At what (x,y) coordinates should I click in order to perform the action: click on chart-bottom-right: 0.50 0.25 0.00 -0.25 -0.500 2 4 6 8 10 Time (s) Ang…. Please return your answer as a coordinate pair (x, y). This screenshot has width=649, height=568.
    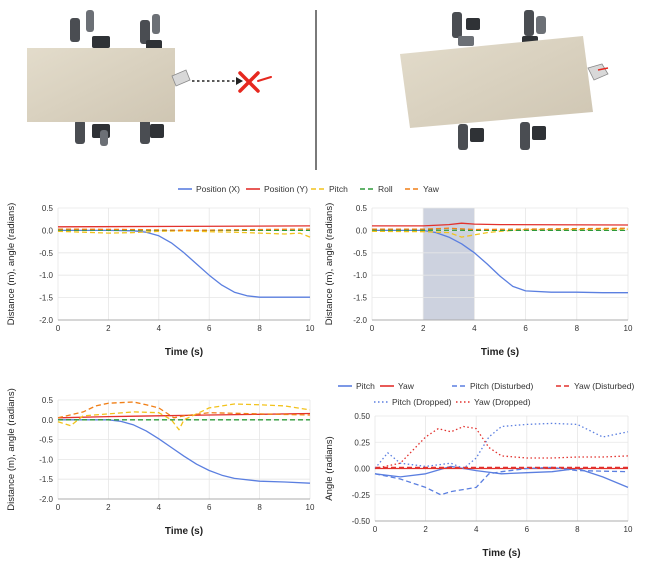
    Looking at the image, I should click on (483, 487).